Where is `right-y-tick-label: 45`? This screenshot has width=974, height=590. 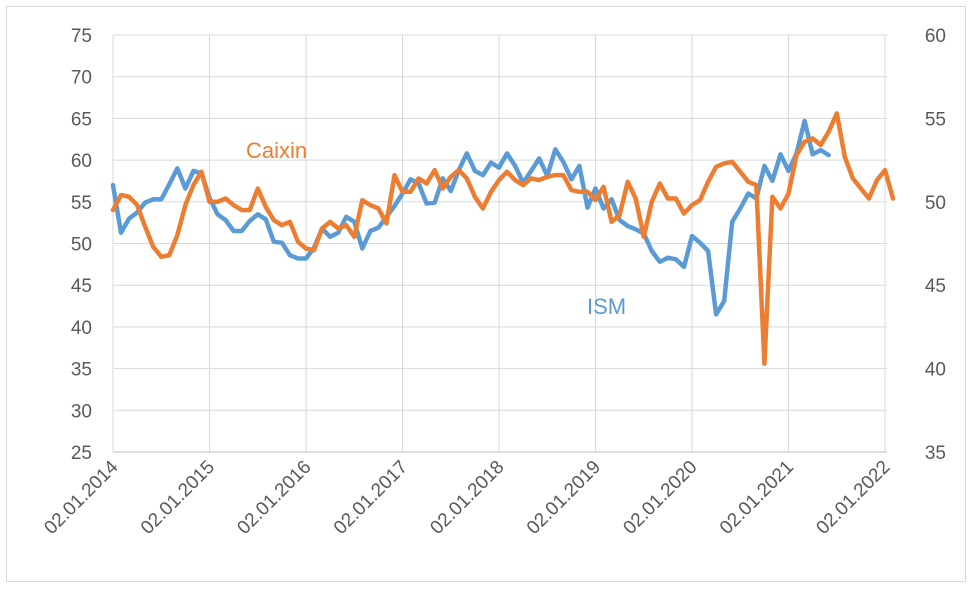 right-y-tick-label: 45 is located at coordinates (935, 286).